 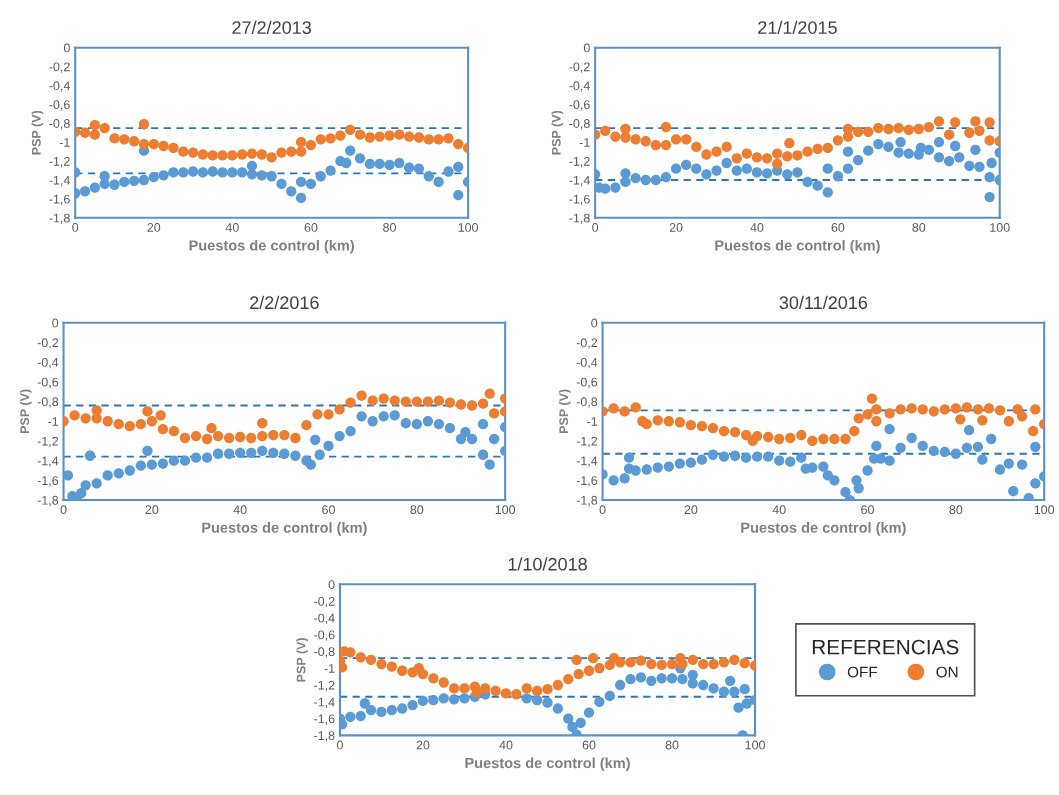 What do you see at coordinates (154, 227) in the screenshot?
I see `x-tick-label: 20` at bounding box center [154, 227].